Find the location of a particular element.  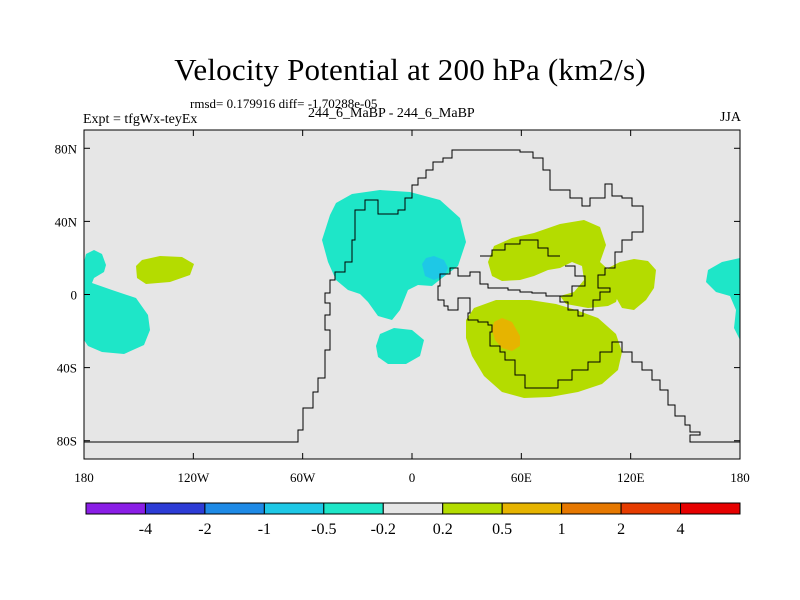

colorbar-label: 1 is located at coordinates (562, 529).